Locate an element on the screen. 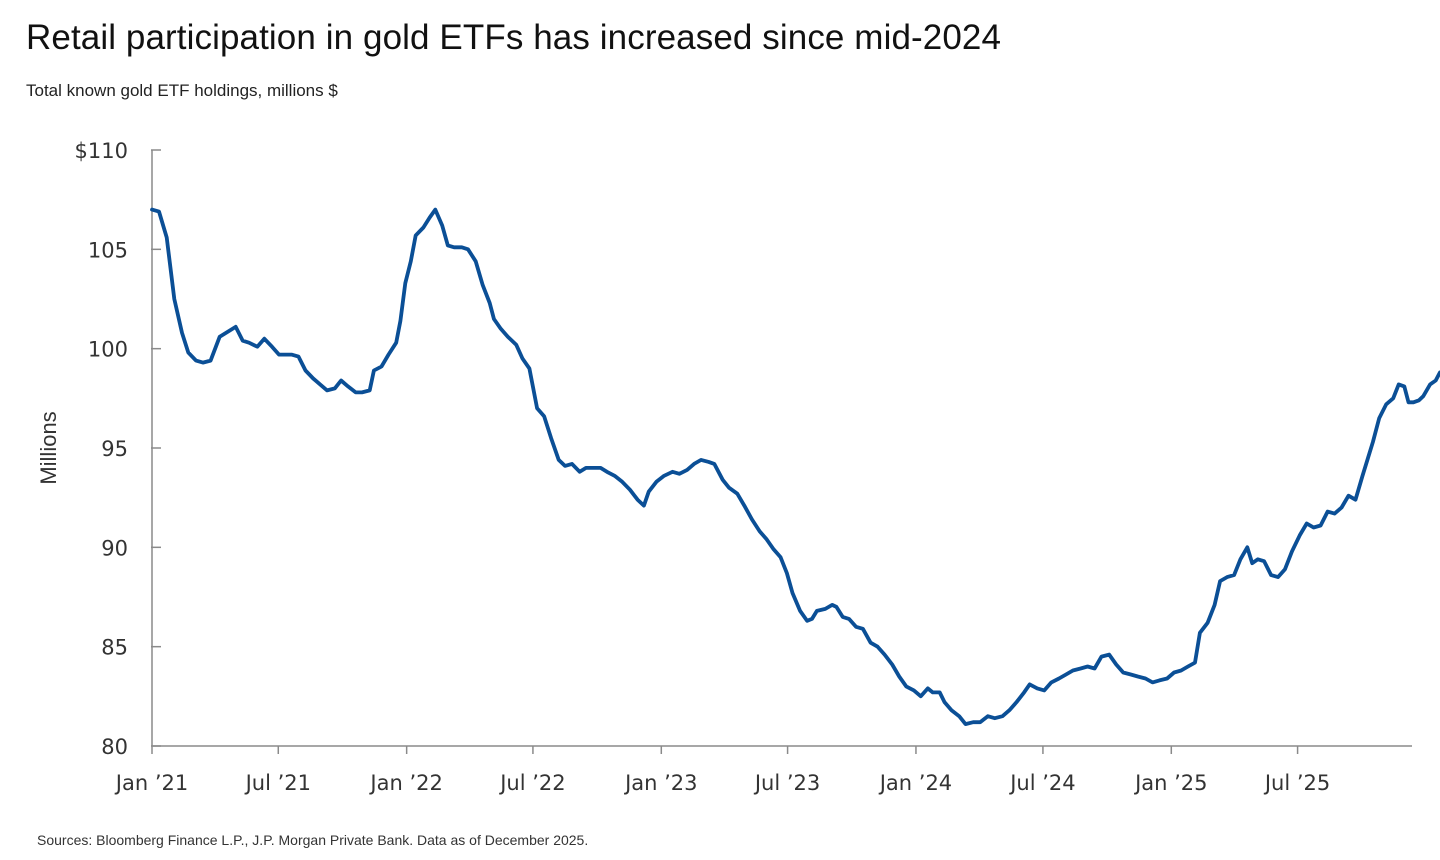  x-tick-label: Jan ’21 is located at coordinates (151, 783).